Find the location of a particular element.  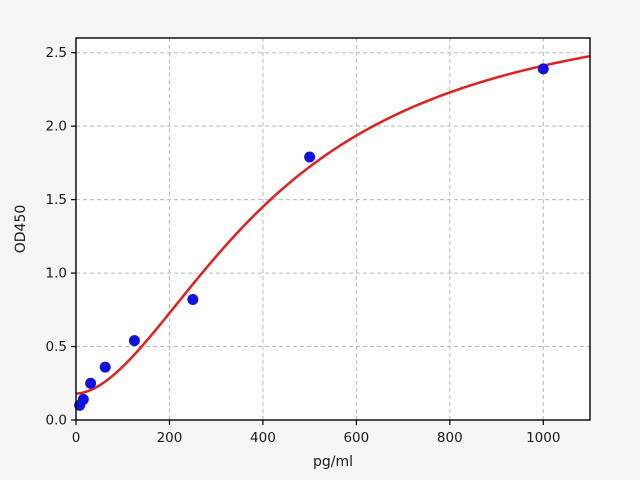

y-tick-label: 2.5 is located at coordinates (56, 53).